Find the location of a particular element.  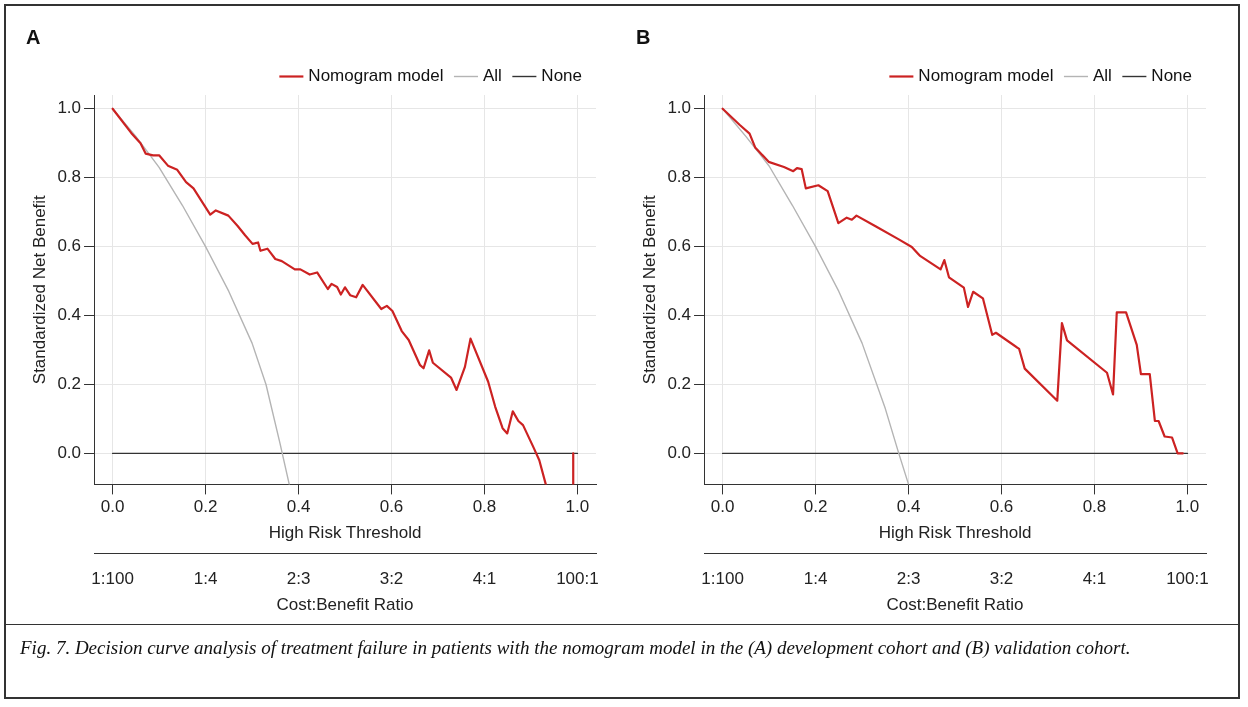

chart-title: B is located at coordinates (643, 36).